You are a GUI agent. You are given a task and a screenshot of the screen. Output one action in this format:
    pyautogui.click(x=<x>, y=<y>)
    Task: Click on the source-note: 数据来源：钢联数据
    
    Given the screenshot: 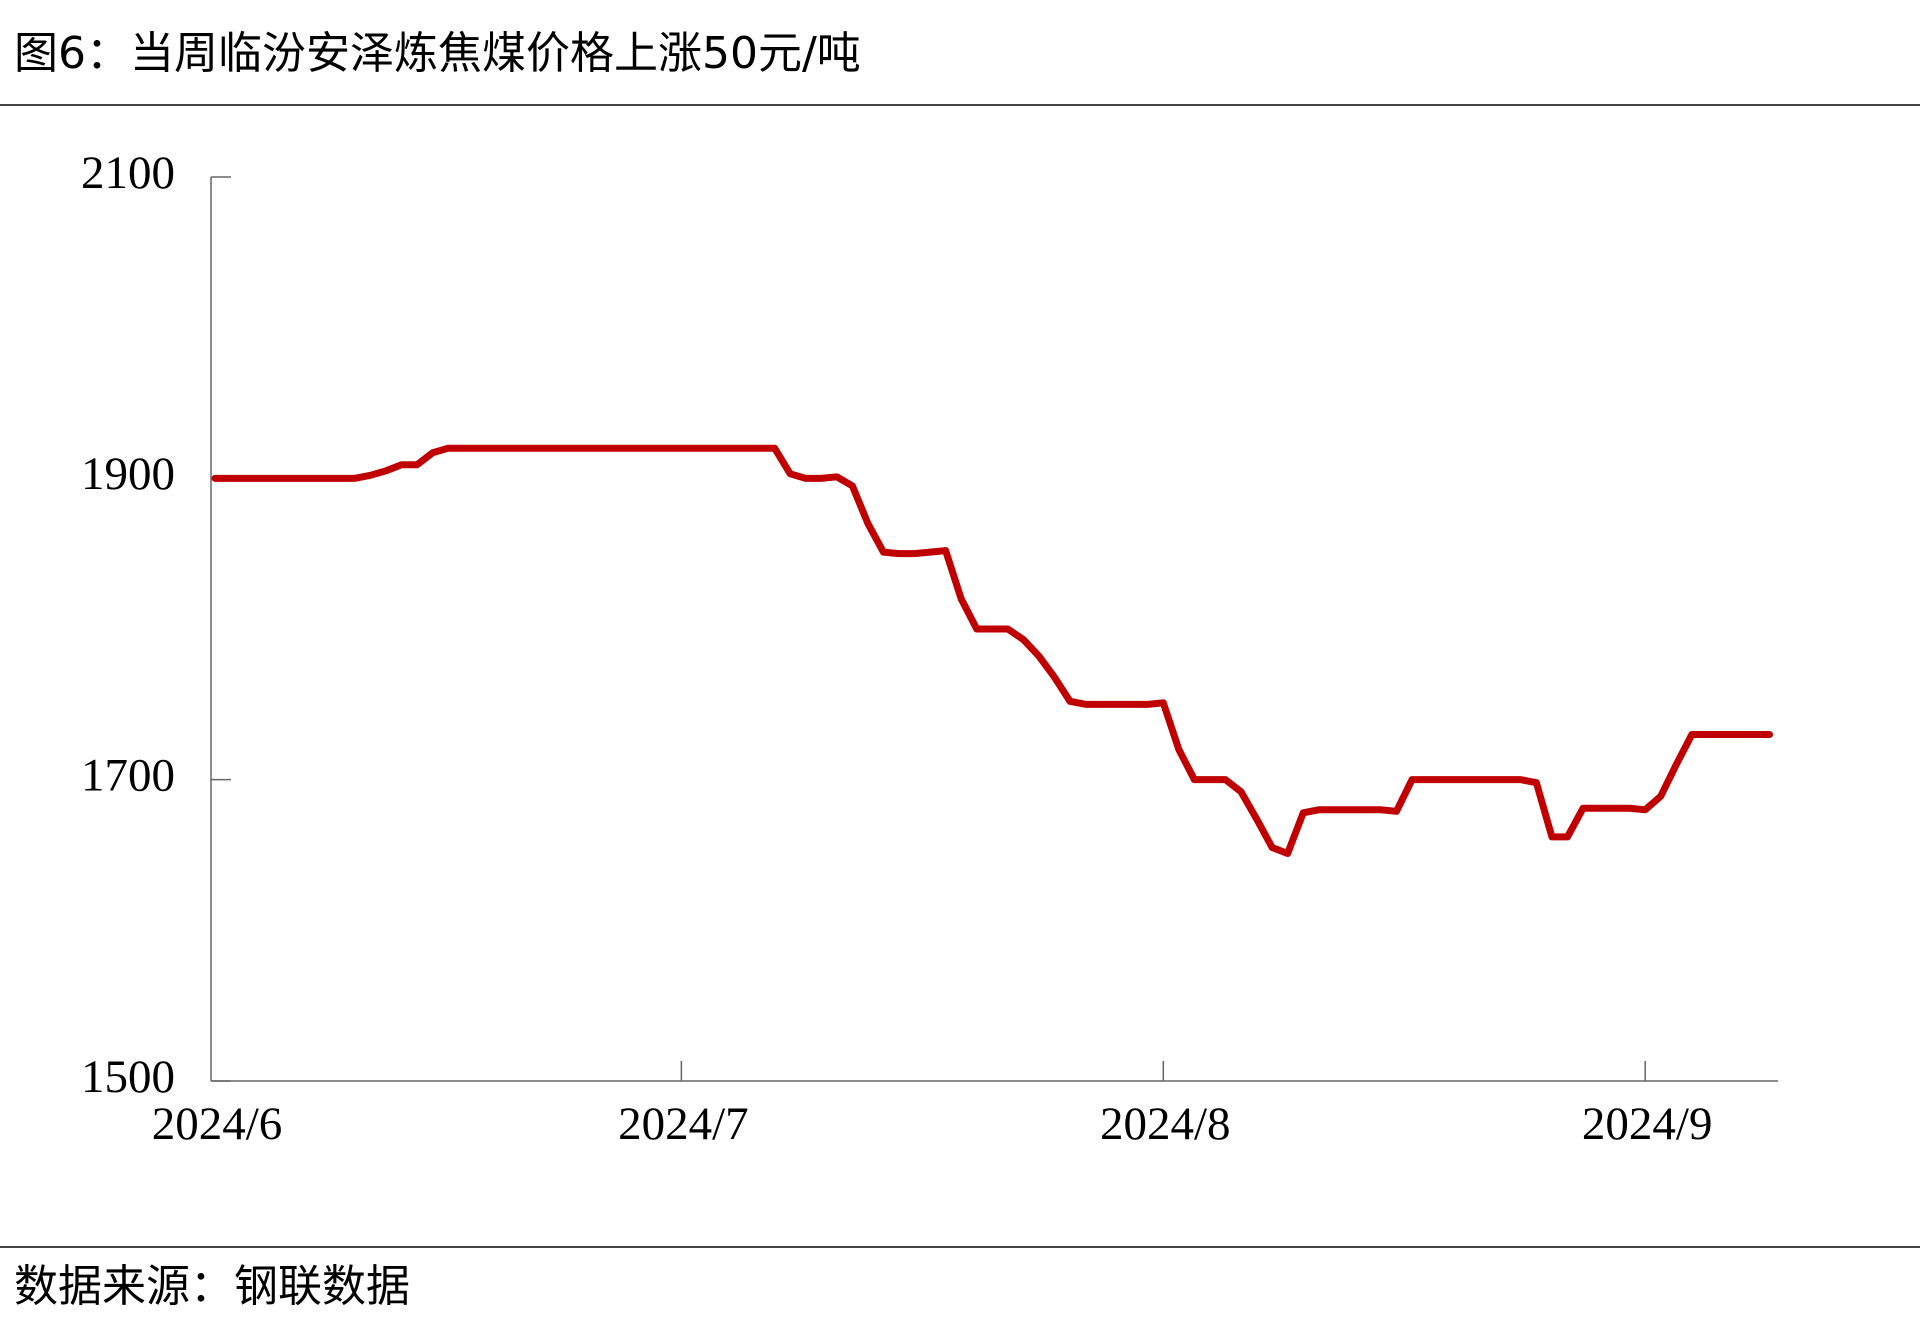 What is the action you would take?
    pyautogui.click(x=212, y=1286)
    